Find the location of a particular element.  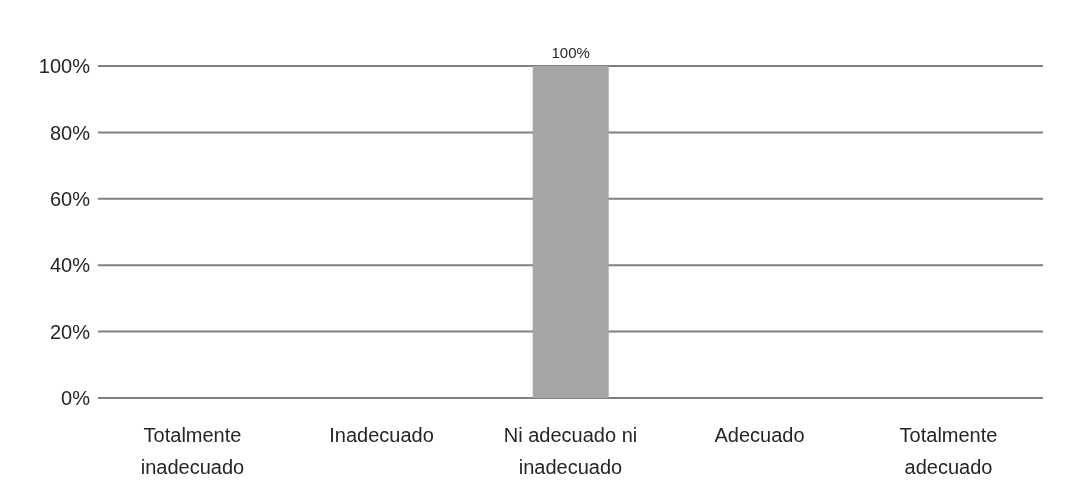

data-label: 100% is located at coordinates (570, 52).